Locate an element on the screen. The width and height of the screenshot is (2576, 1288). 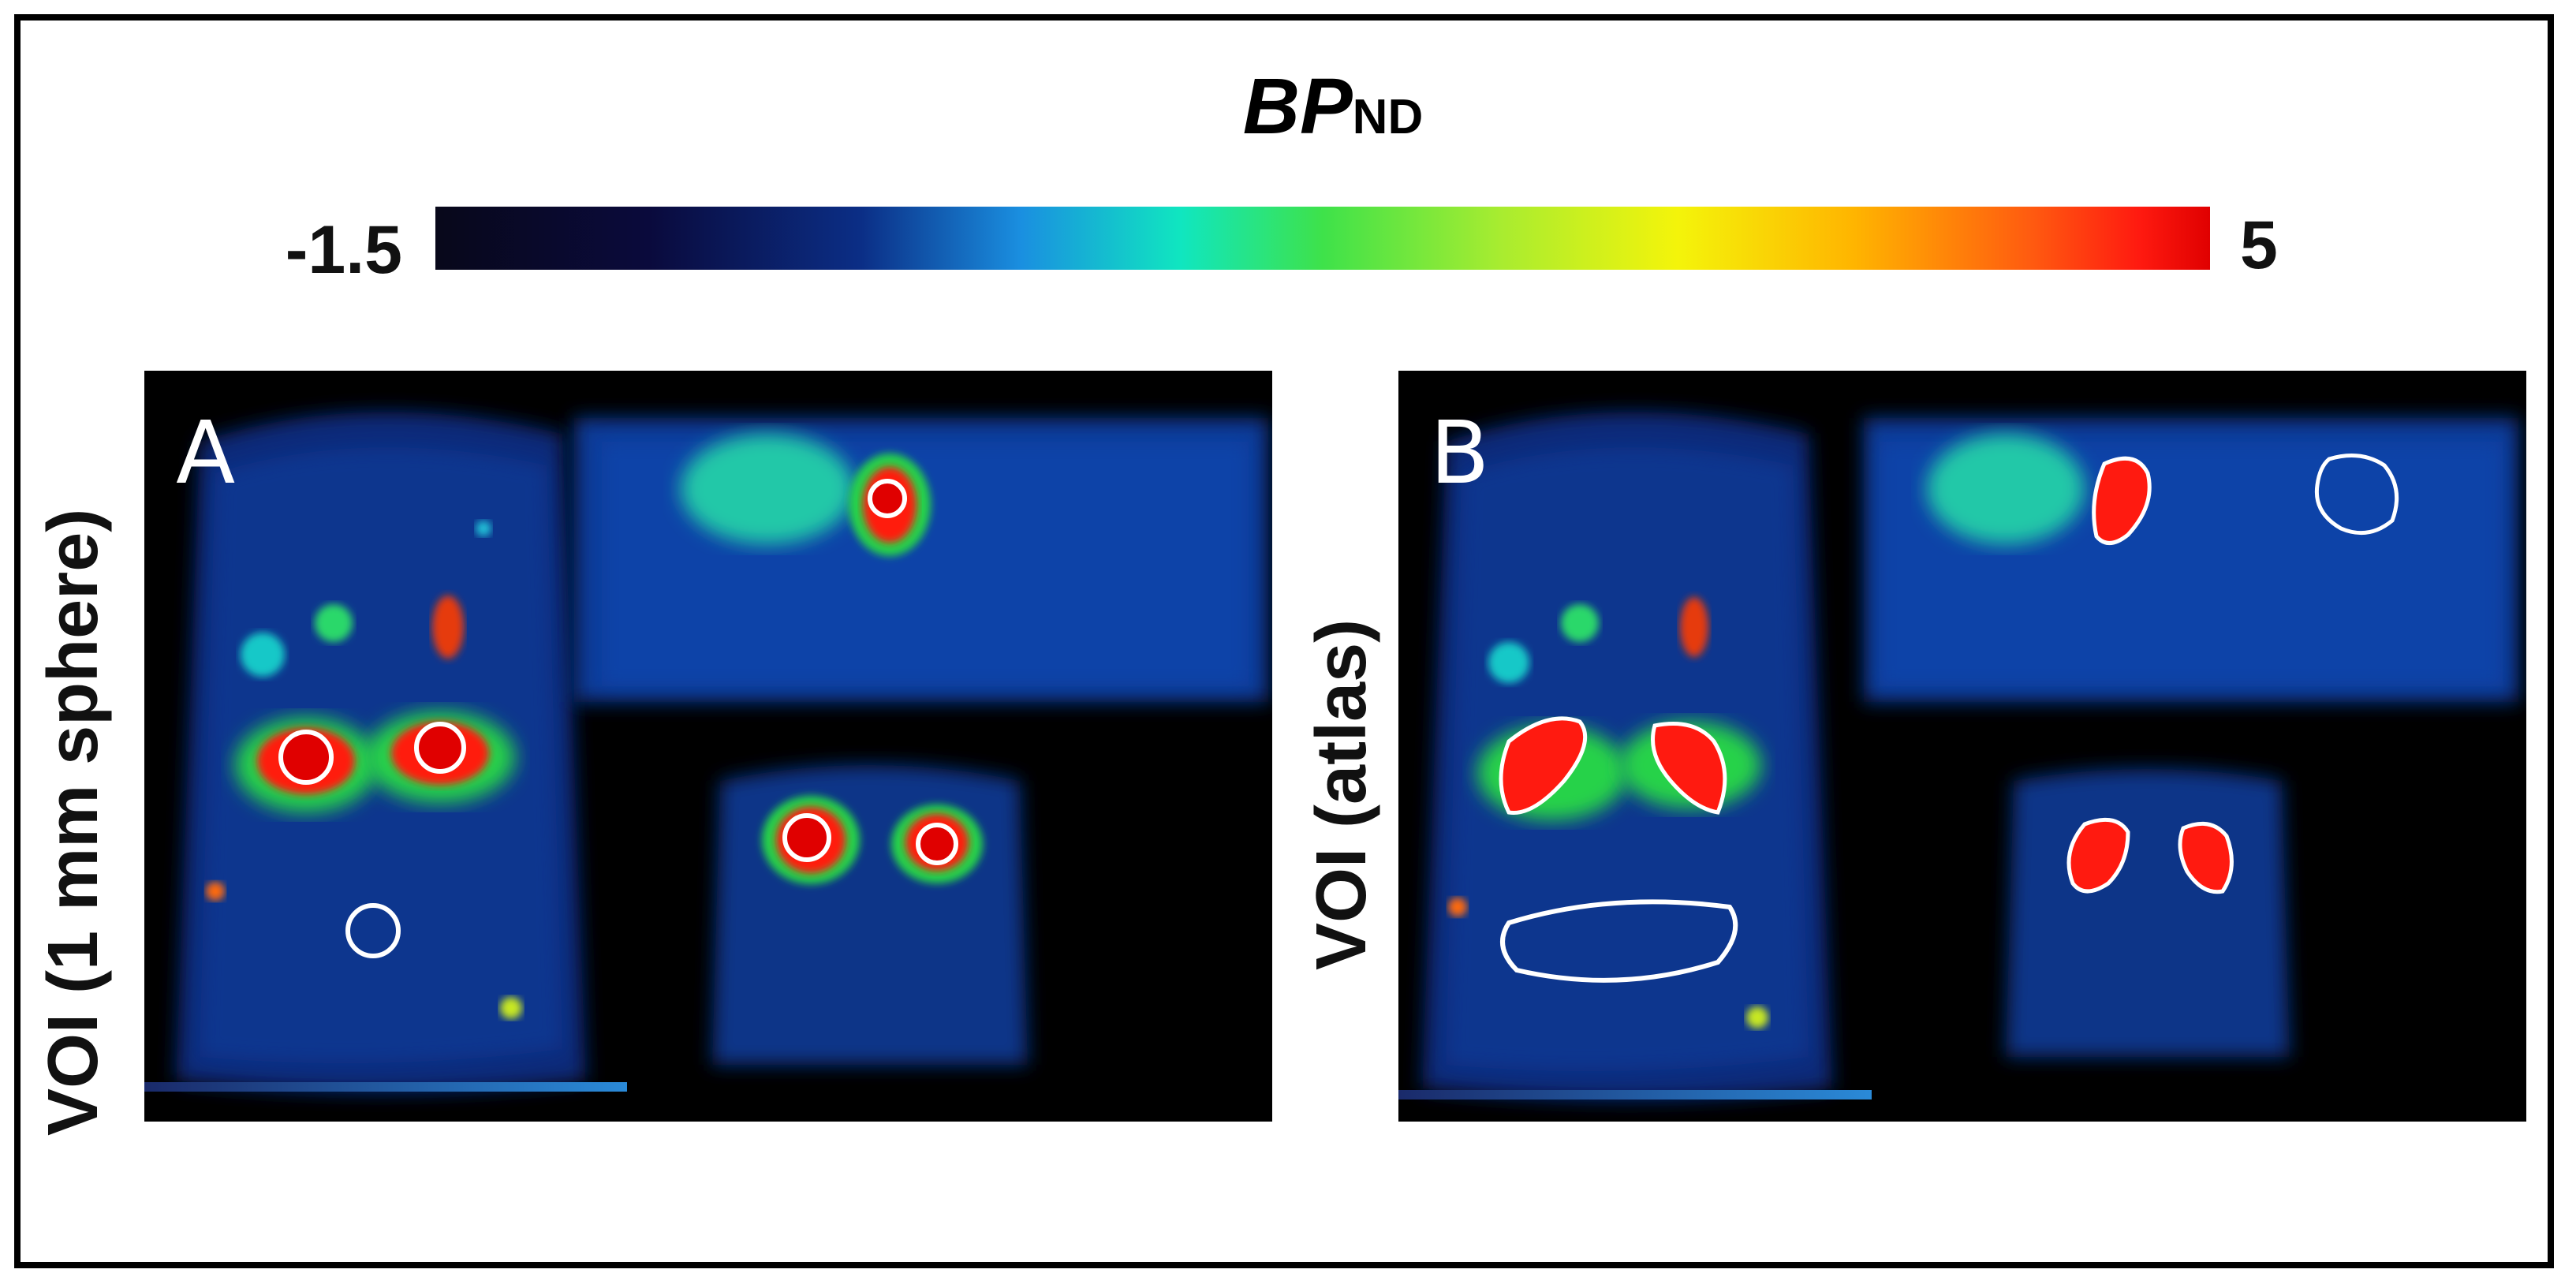
voi-sphere-right-striatum is located at coordinates (440, 748).